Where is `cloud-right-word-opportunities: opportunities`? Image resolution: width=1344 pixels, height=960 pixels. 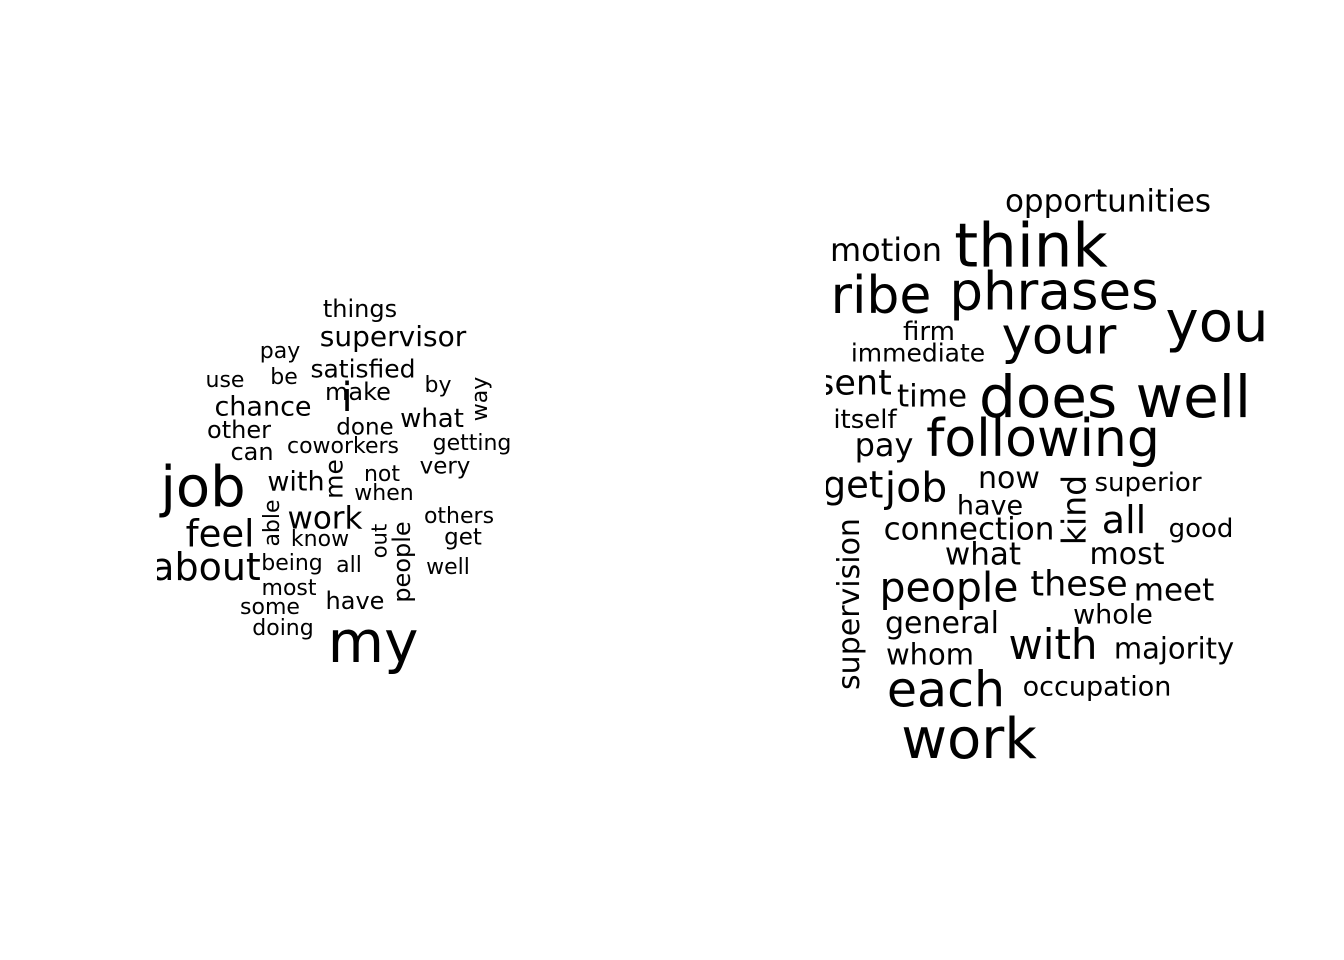 cloud-right-word-opportunities: opportunities is located at coordinates (1108, 201).